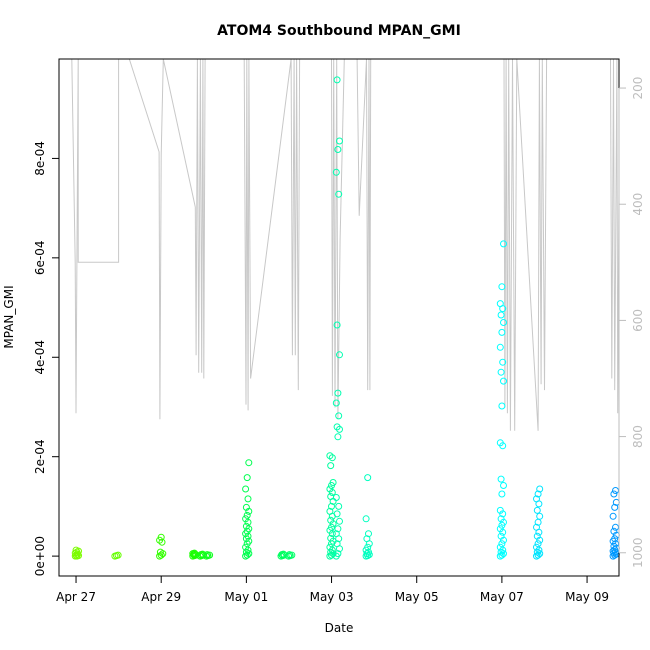 The width and height of the screenshot is (650, 650). What do you see at coordinates (40, 456) in the screenshot?
I see `y-tick-label: 2e-04` at bounding box center [40, 456].